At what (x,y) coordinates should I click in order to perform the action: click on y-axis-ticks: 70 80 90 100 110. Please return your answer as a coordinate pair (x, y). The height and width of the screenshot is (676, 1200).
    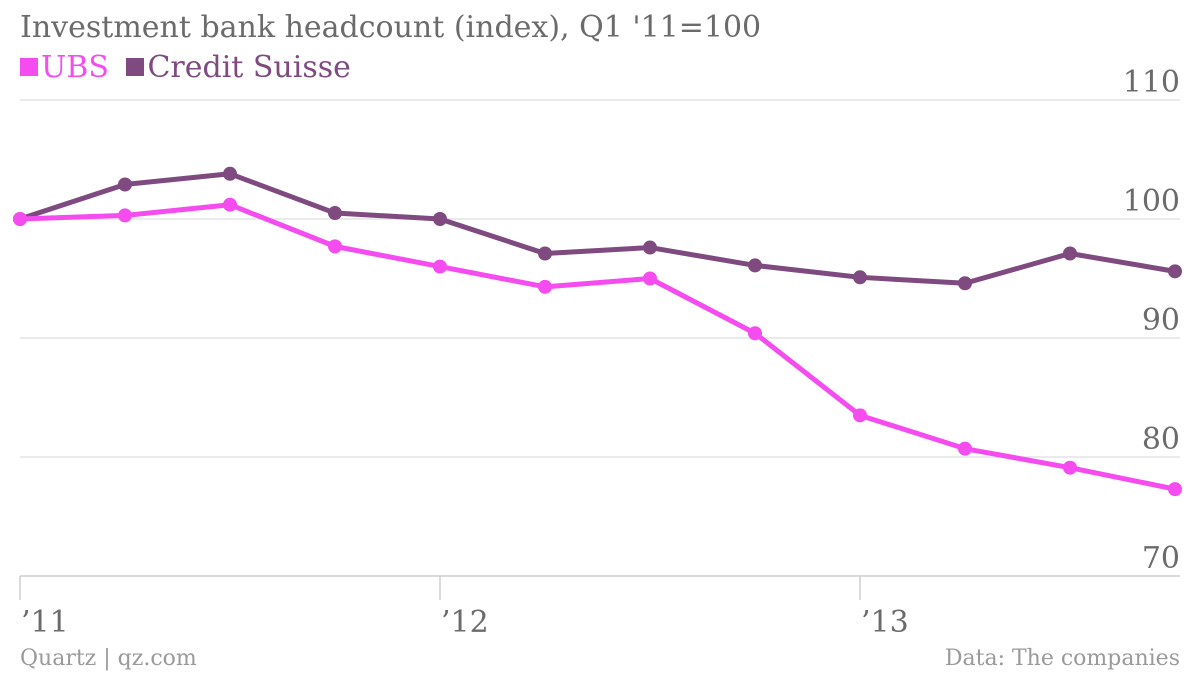
    Looking at the image, I should click on (1151, 320).